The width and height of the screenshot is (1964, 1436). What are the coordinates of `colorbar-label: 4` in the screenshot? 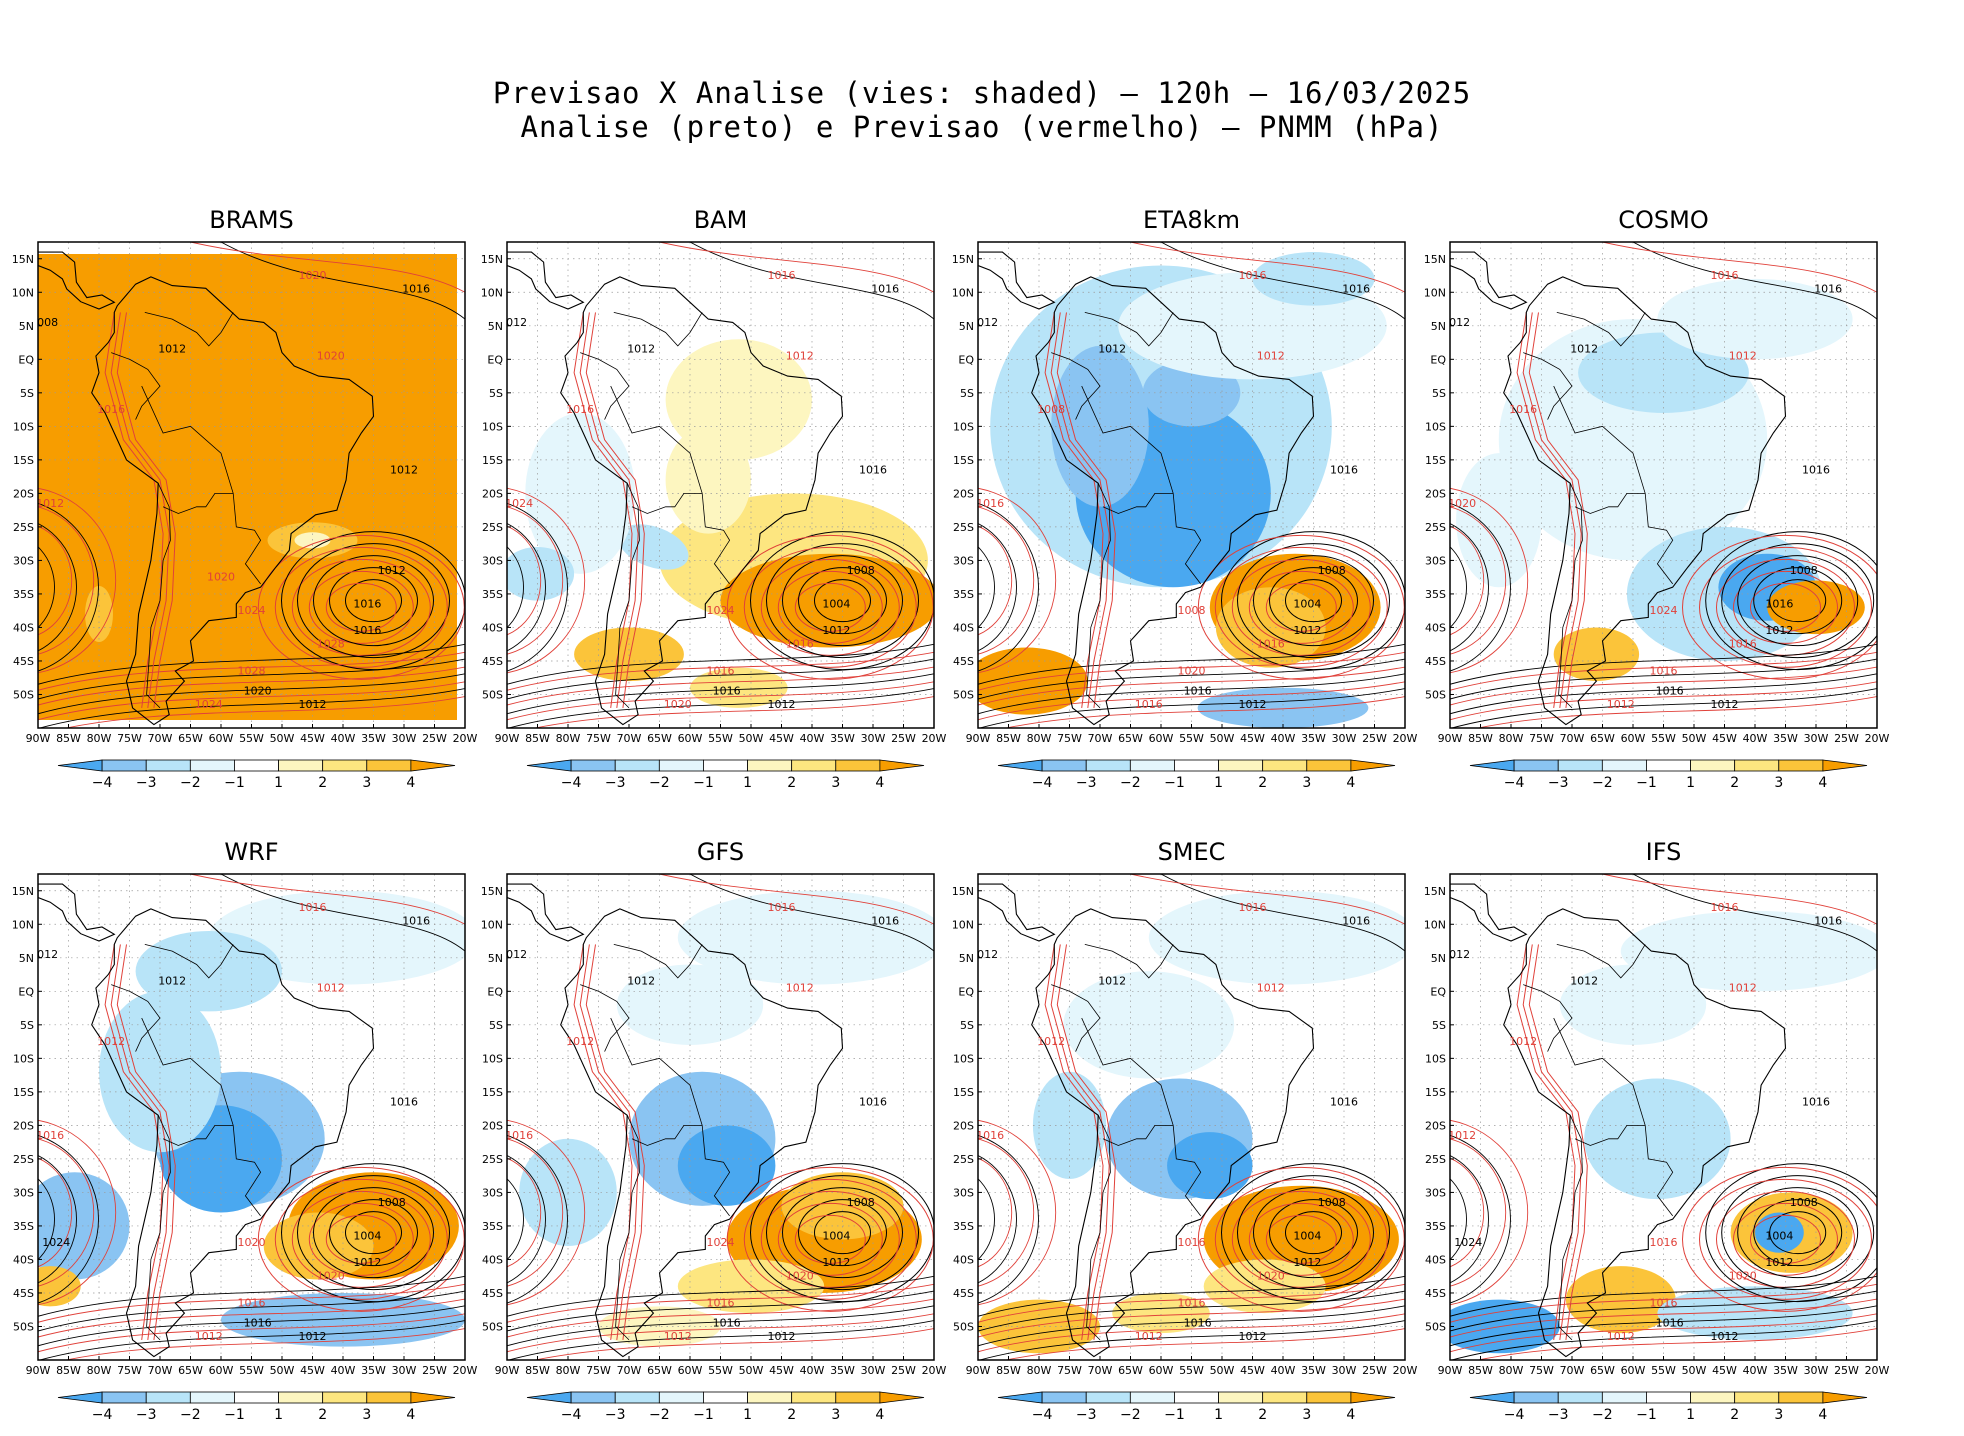 It's located at (1822, 783).